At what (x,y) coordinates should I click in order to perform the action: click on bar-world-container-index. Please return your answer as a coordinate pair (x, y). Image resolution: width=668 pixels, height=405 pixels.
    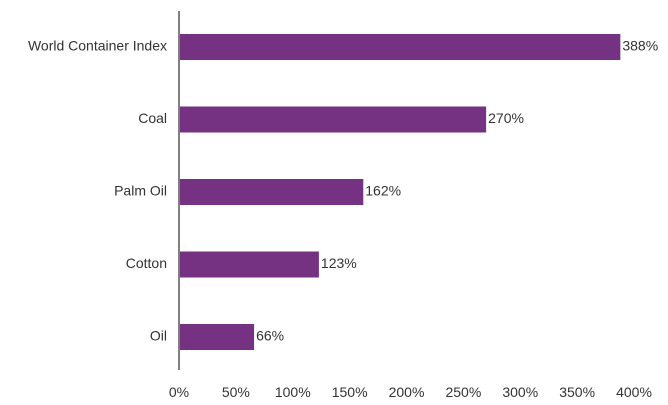
    Looking at the image, I should click on (400, 47).